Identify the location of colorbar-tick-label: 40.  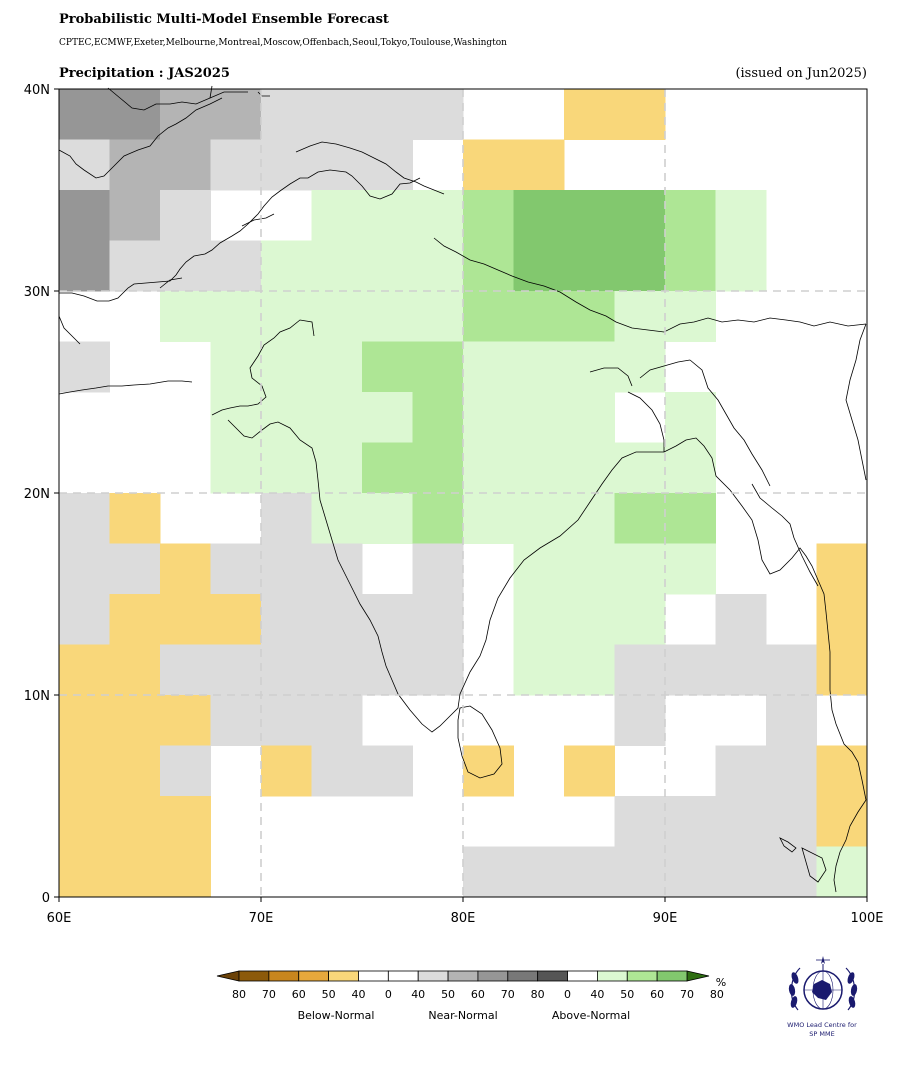
(358, 994).